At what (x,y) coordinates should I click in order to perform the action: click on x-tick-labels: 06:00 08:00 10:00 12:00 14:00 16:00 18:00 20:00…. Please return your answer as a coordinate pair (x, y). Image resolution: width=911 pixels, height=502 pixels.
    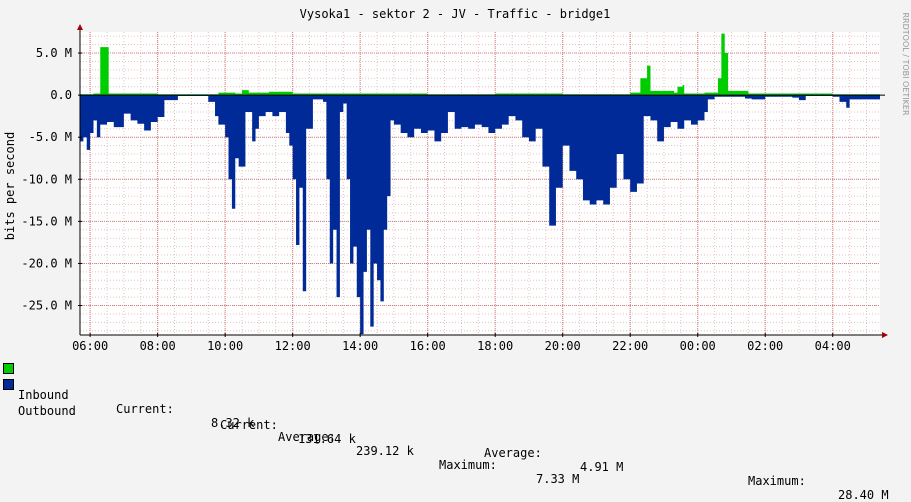
    Looking at the image, I should click on (461, 346).